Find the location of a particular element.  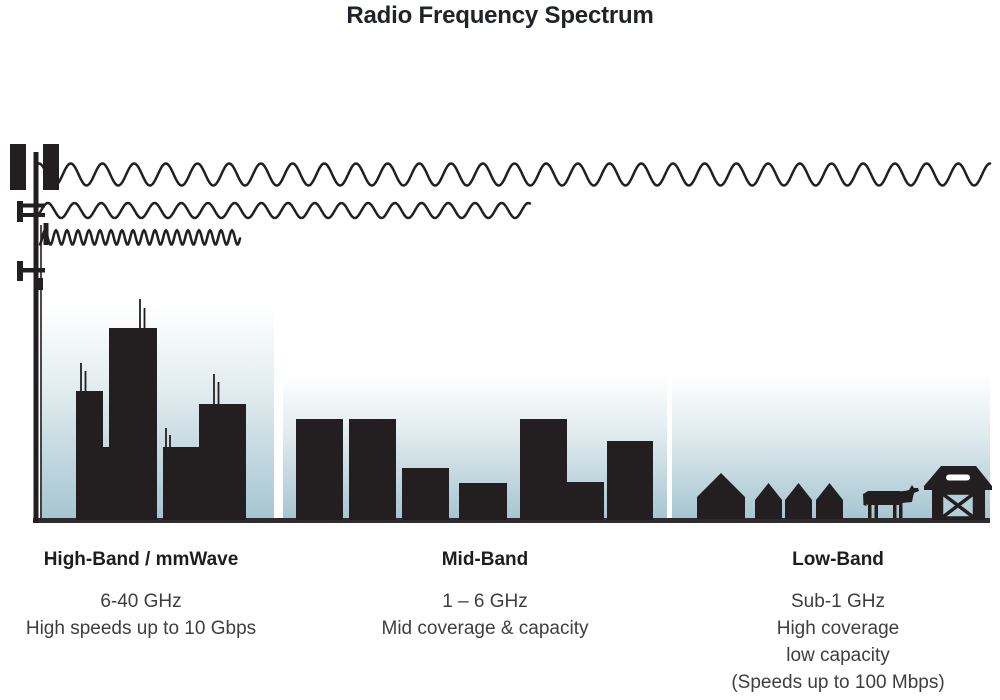

low-band-long-wave is located at coordinates (514, 174).